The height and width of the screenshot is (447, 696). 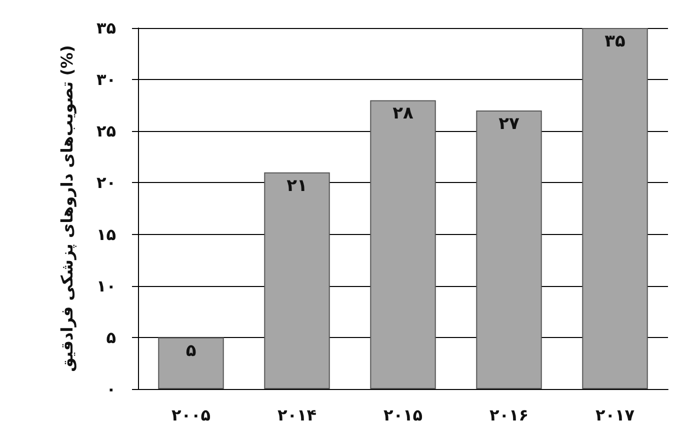 What do you see at coordinates (67, 208) in the screenshot?
I see `y-axis-title: تصویب‌های داروهای پزشکی فرادقیق (%)` at bounding box center [67, 208].